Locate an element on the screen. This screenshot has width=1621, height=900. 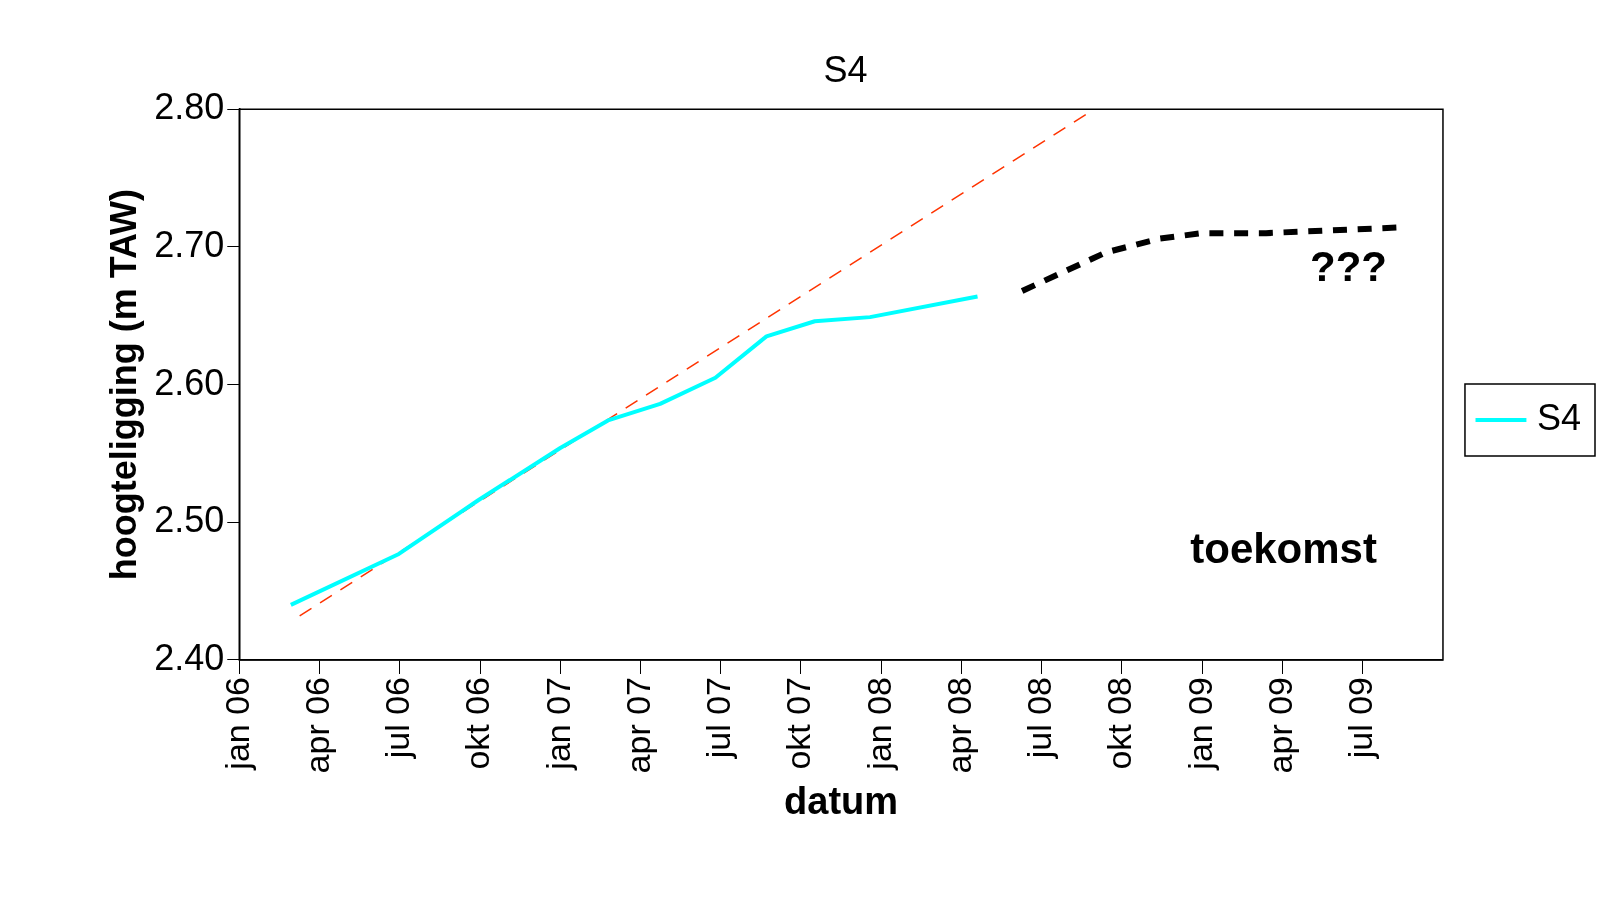
x-tick-label: apr 08 is located at coordinates (958, 725).